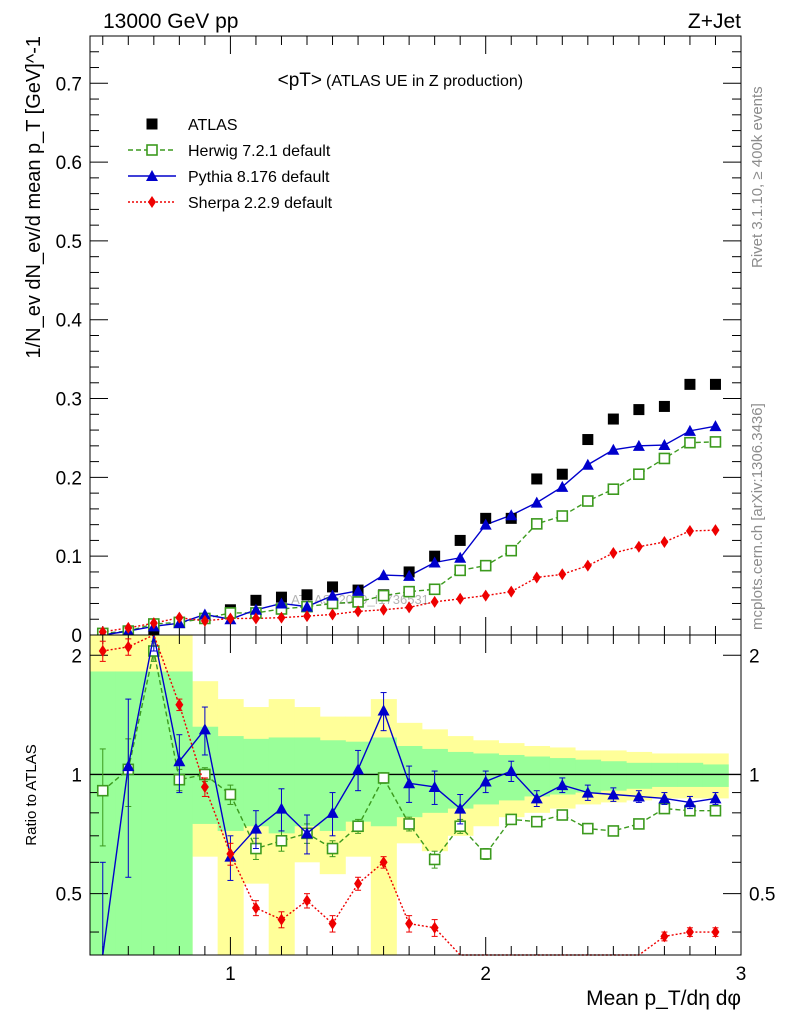  Describe the element at coordinates (663, 998) in the screenshot. I see `x-axis-label: Mean p_T/dη dφ` at that location.